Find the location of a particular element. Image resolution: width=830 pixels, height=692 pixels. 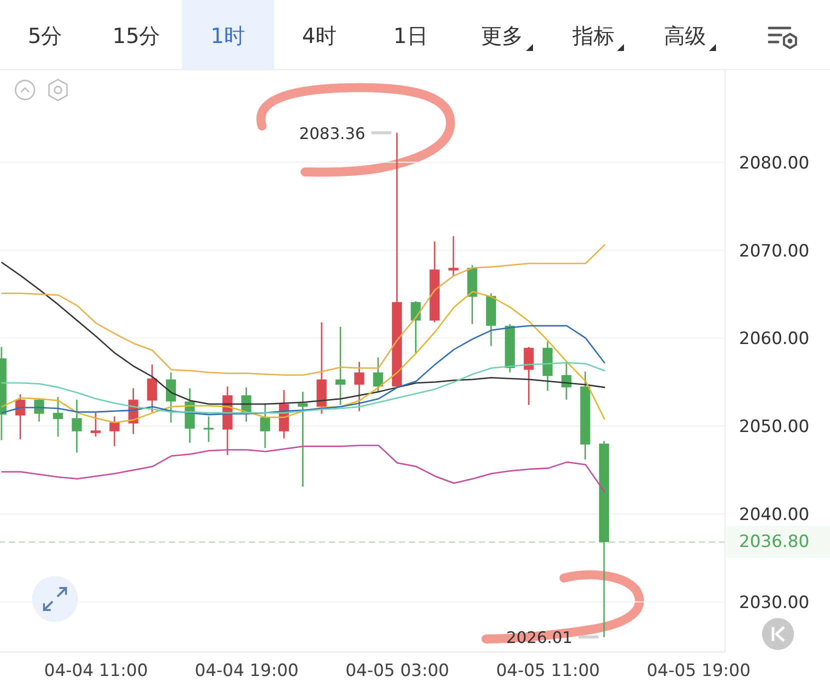

x-tick-label: 04-05 03:00 is located at coordinates (397, 671).